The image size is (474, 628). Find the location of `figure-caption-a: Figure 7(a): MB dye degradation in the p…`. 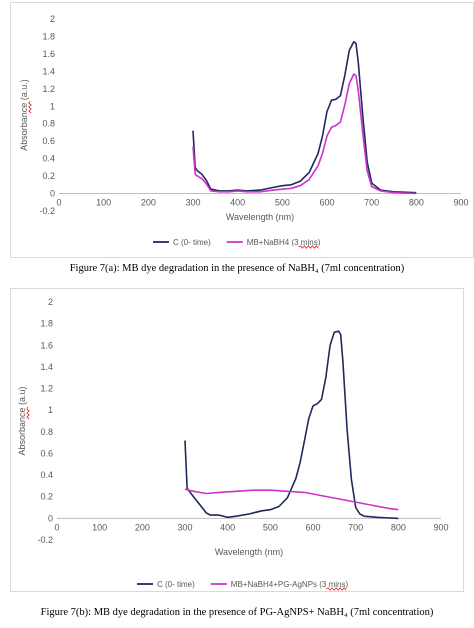

figure-caption-a: Figure 7(a): MB dye degradation in the p… is located at coordinates (237, 268).